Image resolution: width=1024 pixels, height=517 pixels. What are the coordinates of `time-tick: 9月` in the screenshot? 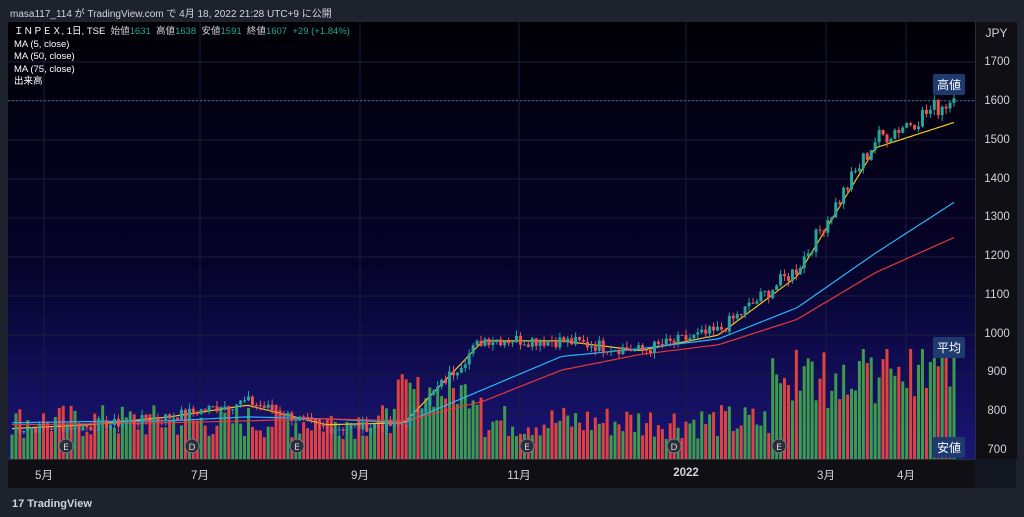 It's located at (360, 476).